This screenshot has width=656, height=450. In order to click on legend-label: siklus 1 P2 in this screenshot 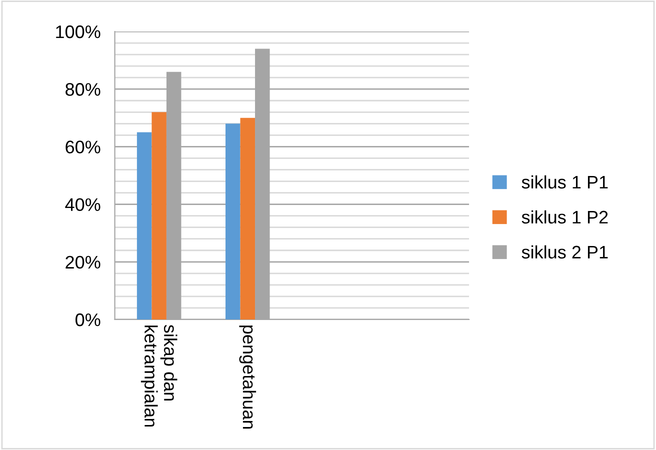, I will do `click(565, 217)`.